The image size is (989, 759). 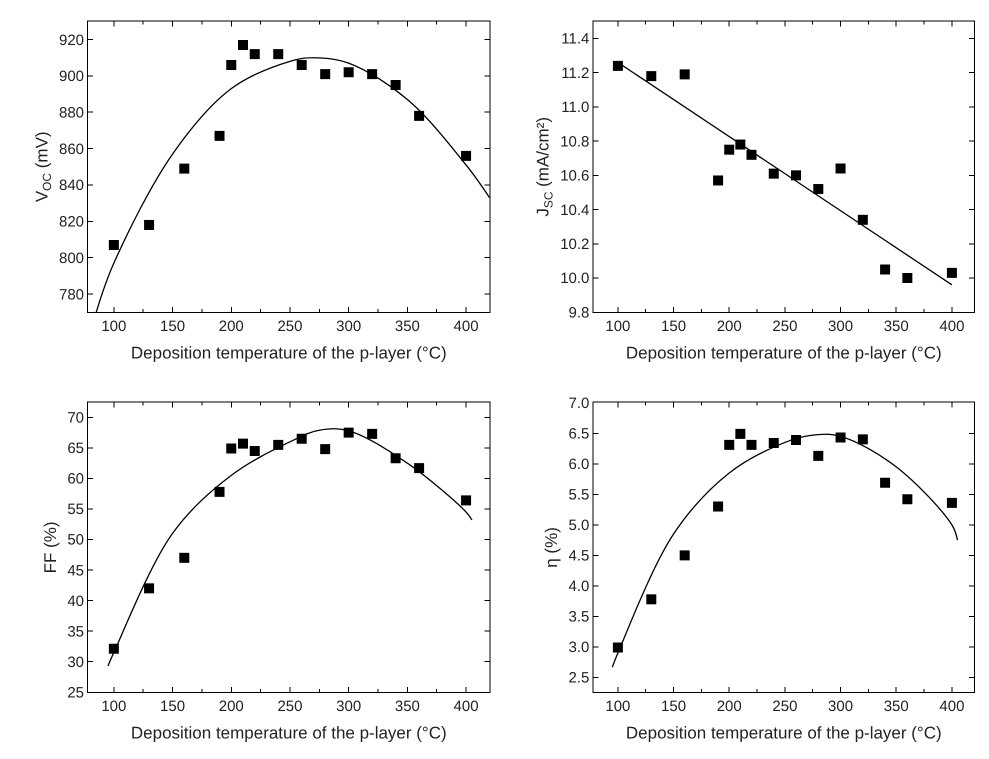 What do you see at coordinates (575, 245) in the screenshot?
I see `y-tick-label: 10.2` at bounding box center [575, 245].